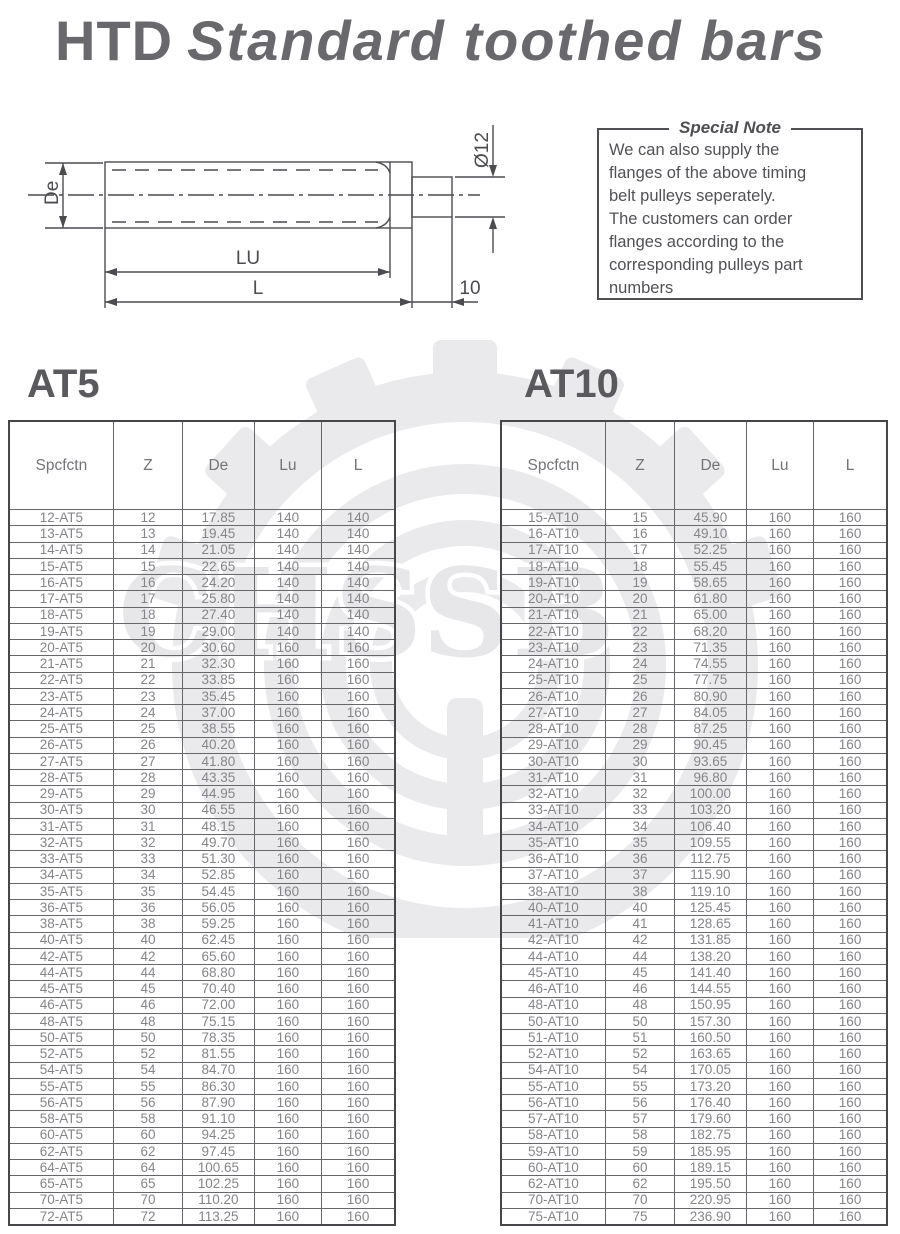  I want to click on table-cell: 22-AT10, so click(553, 631).